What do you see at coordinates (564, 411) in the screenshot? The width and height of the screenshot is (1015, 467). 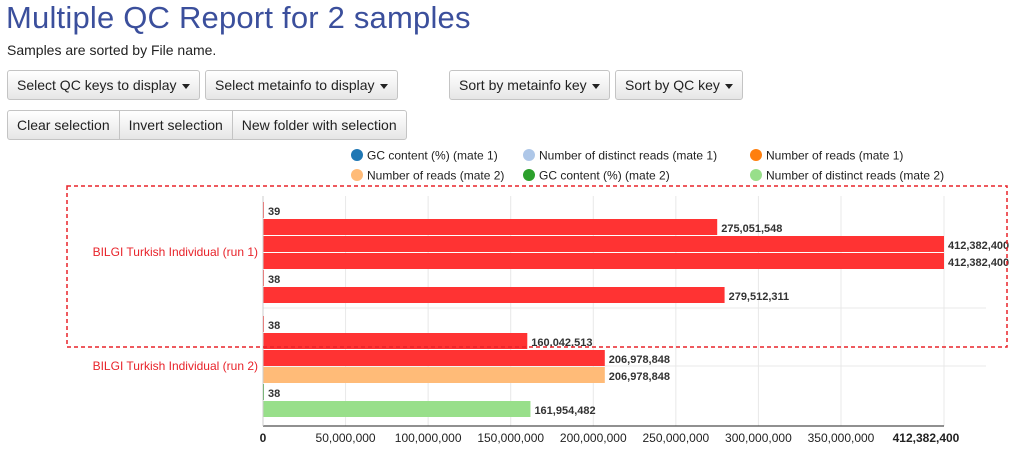 I see `data-label: 161,954,482` at bounding box center [564, 411].